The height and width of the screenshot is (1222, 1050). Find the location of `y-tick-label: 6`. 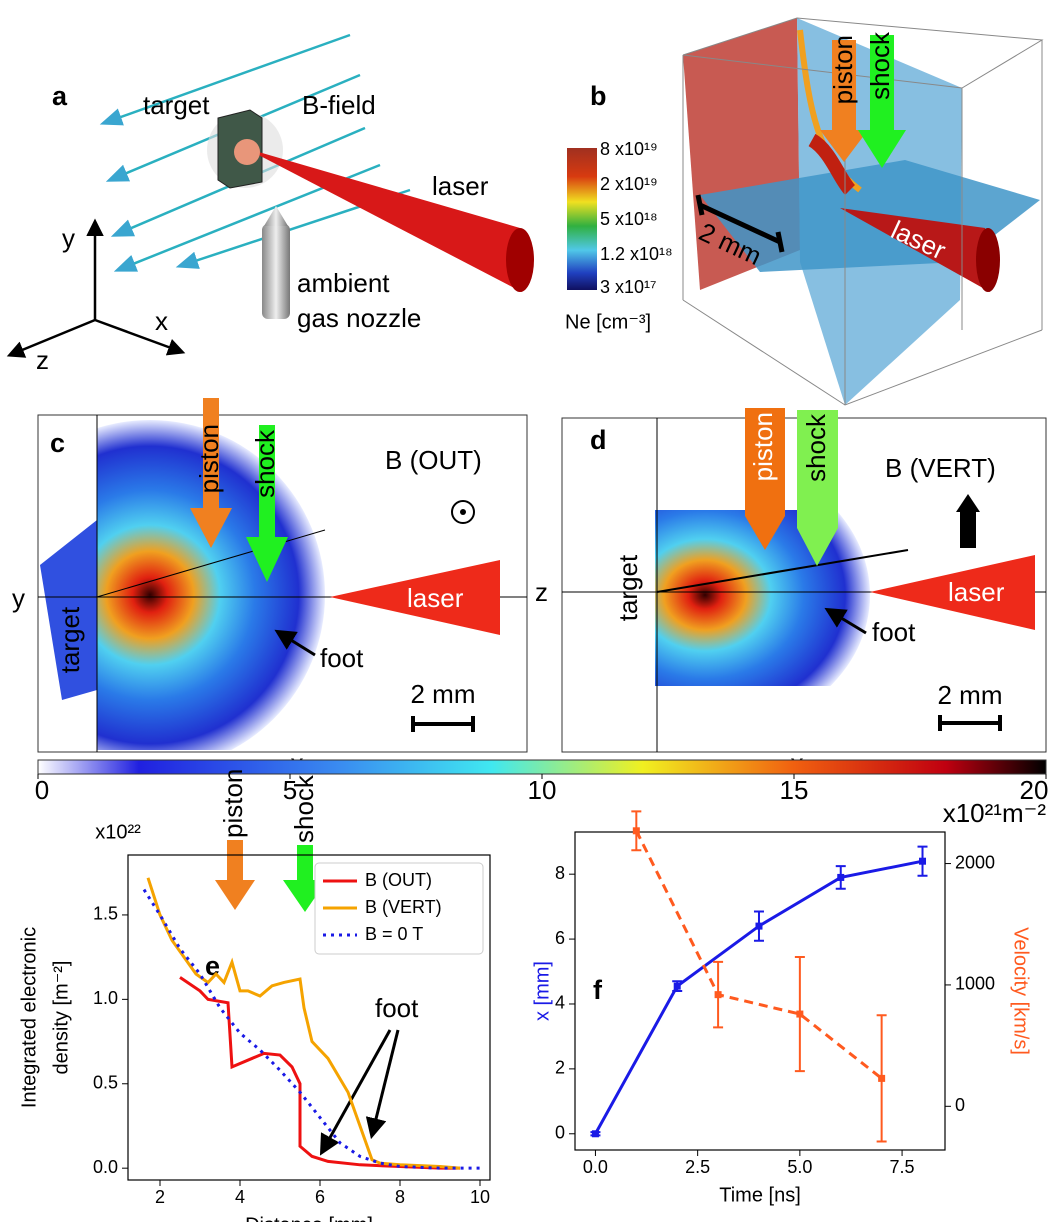

y-tick-label: 6 is located at coordinates (560, 938).